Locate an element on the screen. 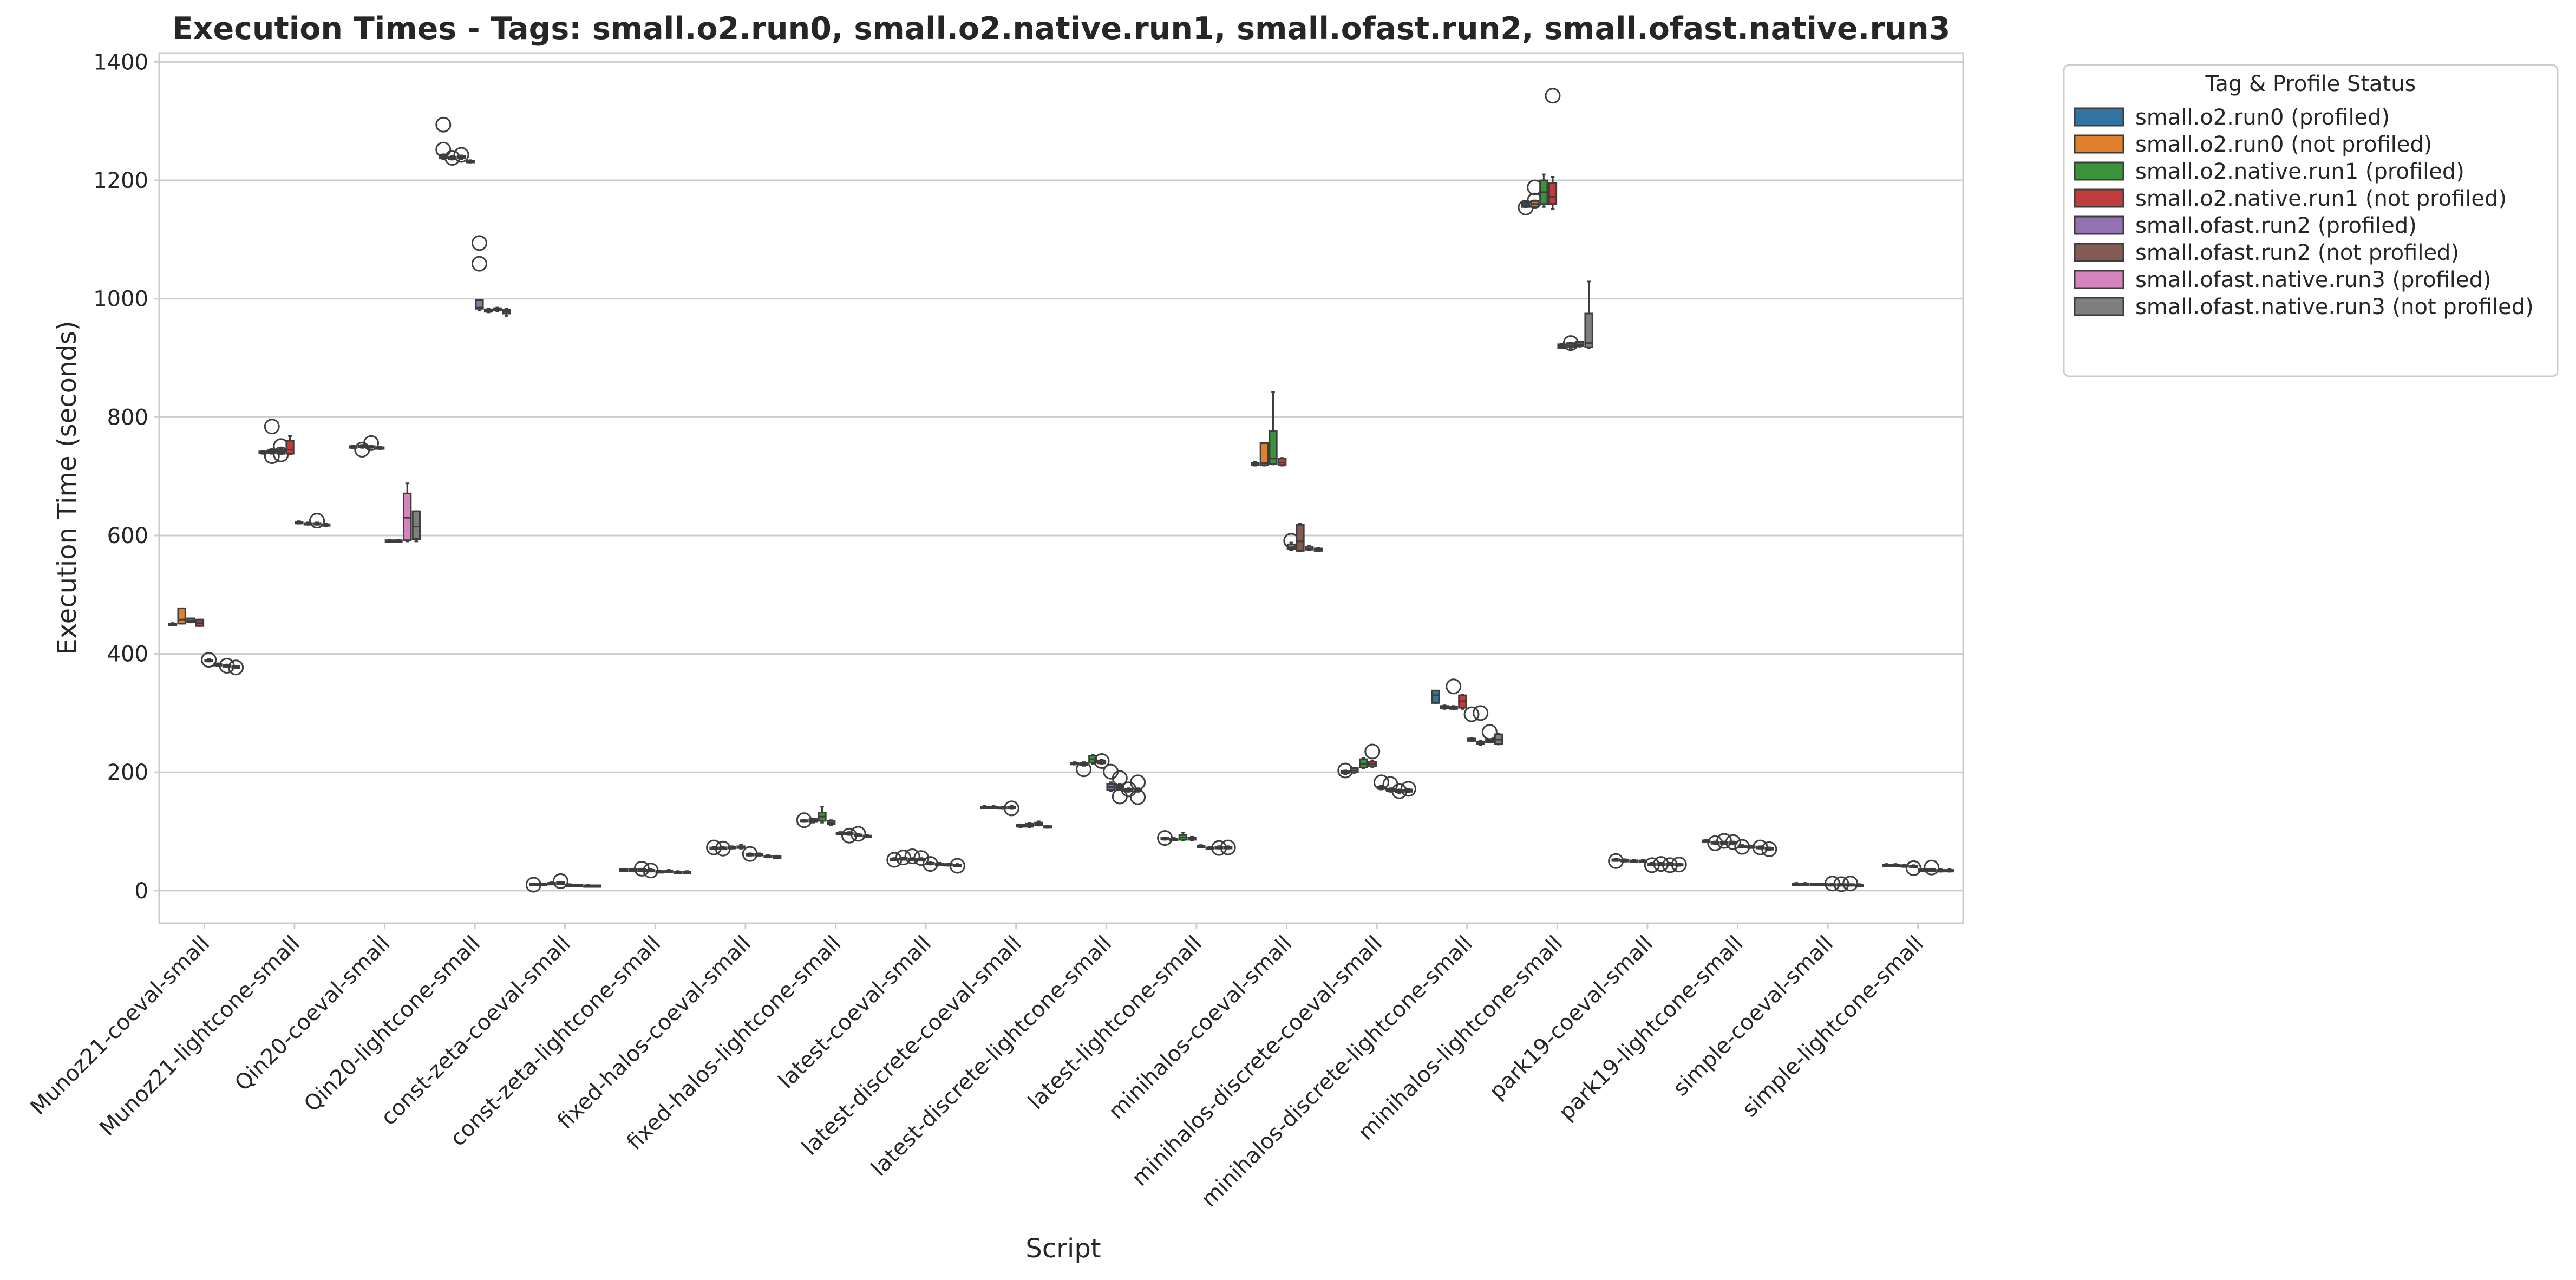 Image resolution: width=2576 pixels, height=1280 pixels. legend-item: small.ofast.run2 (not profiled) is located at coordinates (2266, 252).